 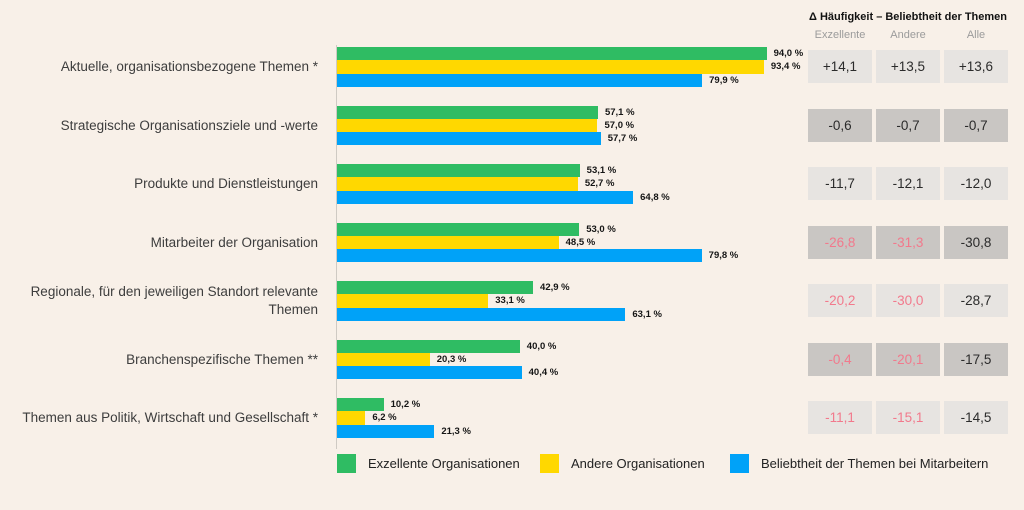 I want to click on bar-row: 21,3 %, so click(x=572, y=431).